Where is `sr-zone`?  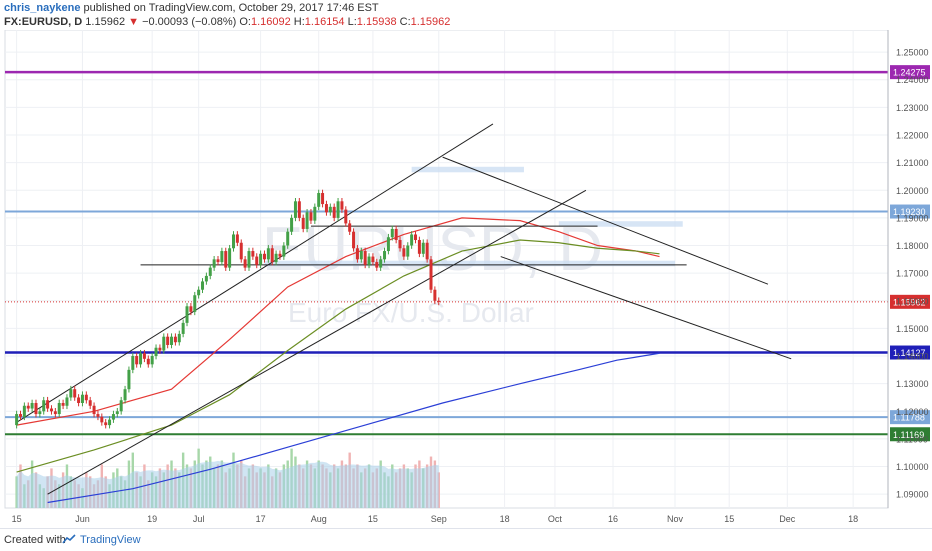 sr-zone is located at coordinates (620, 224).